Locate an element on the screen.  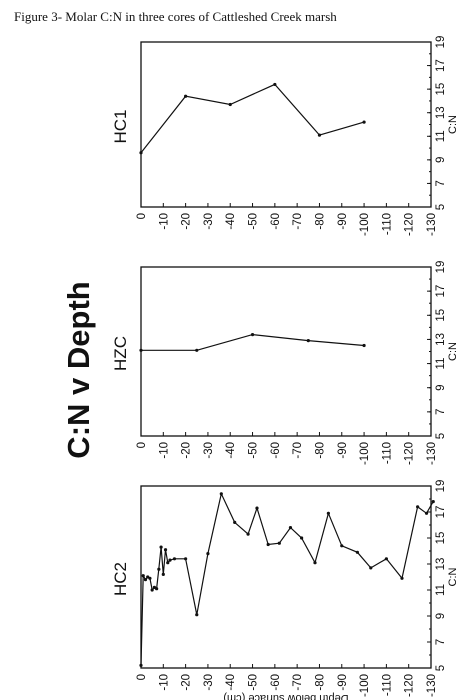
series-line-hzc is located at coordinates (253, 342).